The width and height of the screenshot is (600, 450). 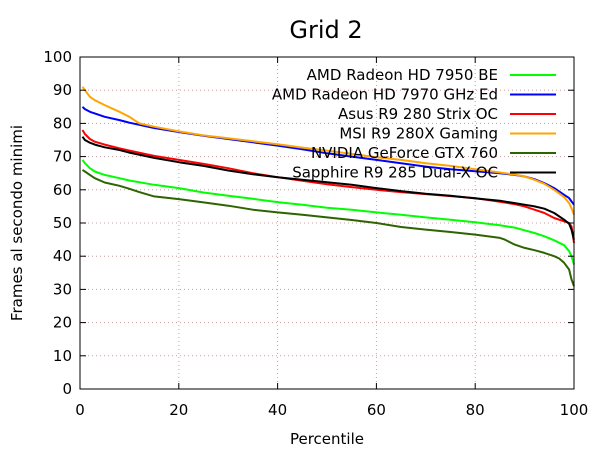 What do you see at coordinates (327, 439) in the screenshot?
I see `x-axis-label: Percentile` at bounding box center [327, 439].